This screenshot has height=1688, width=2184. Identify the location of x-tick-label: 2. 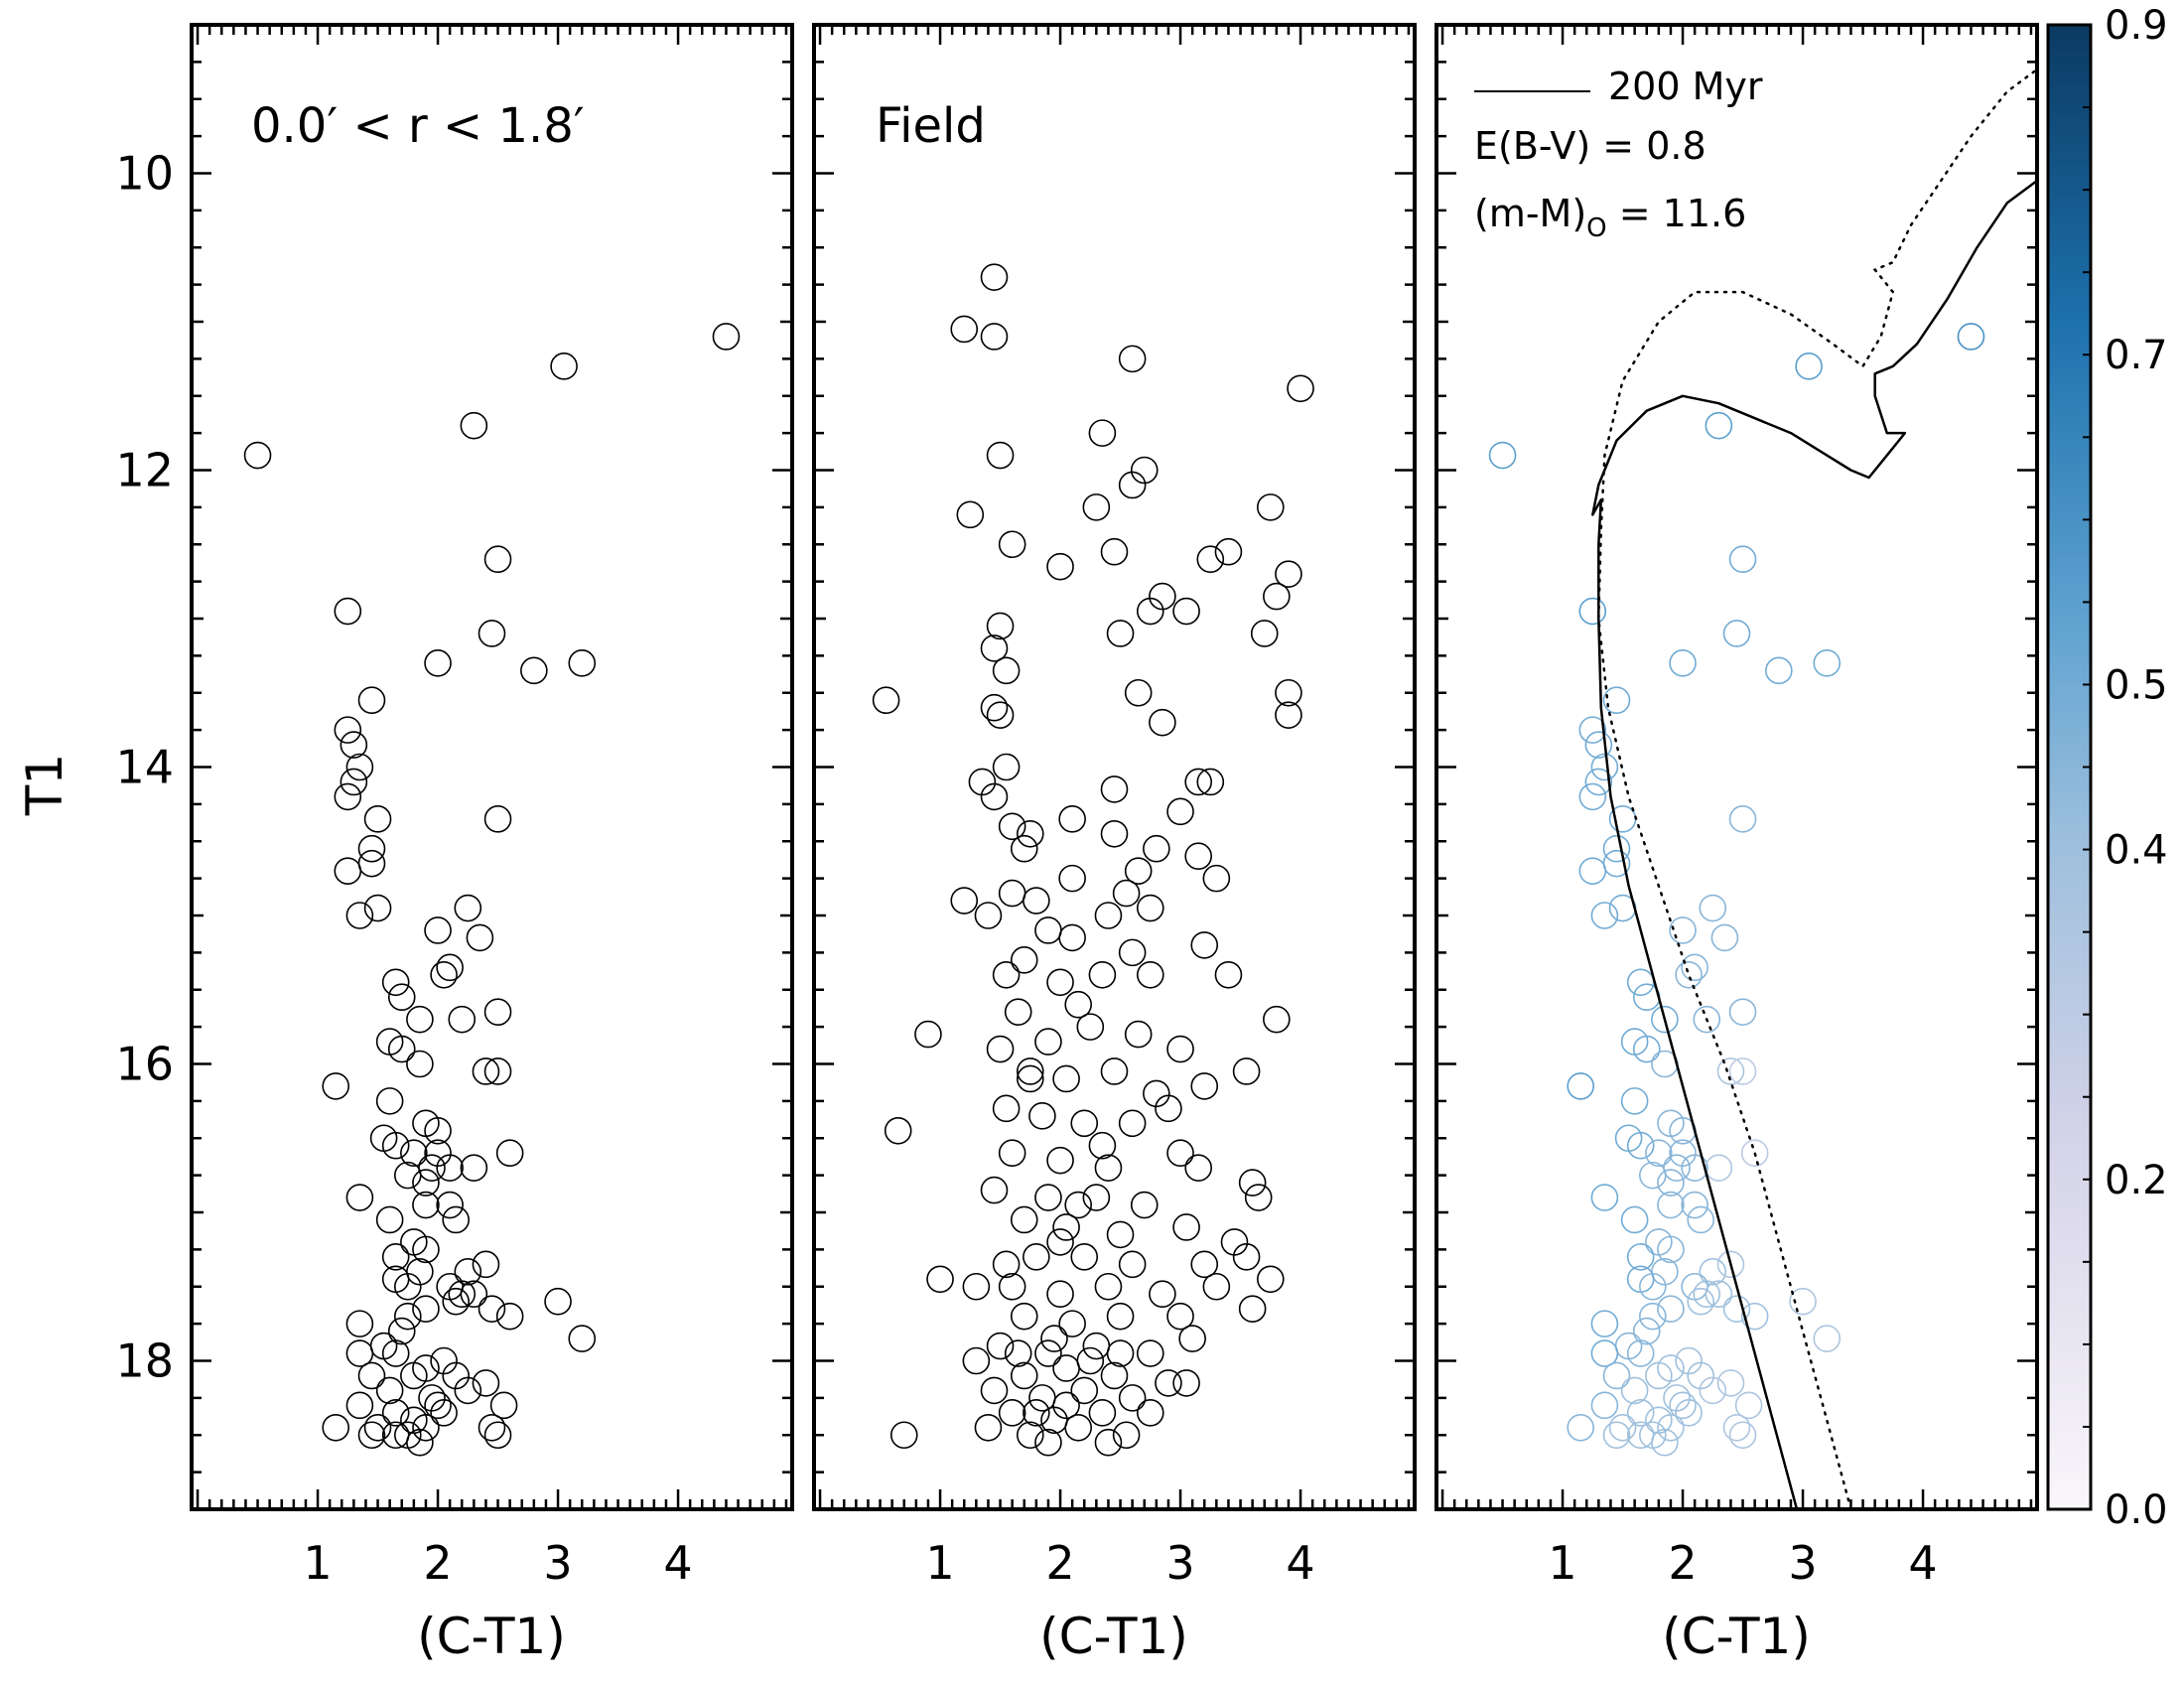
(1059, 1563).